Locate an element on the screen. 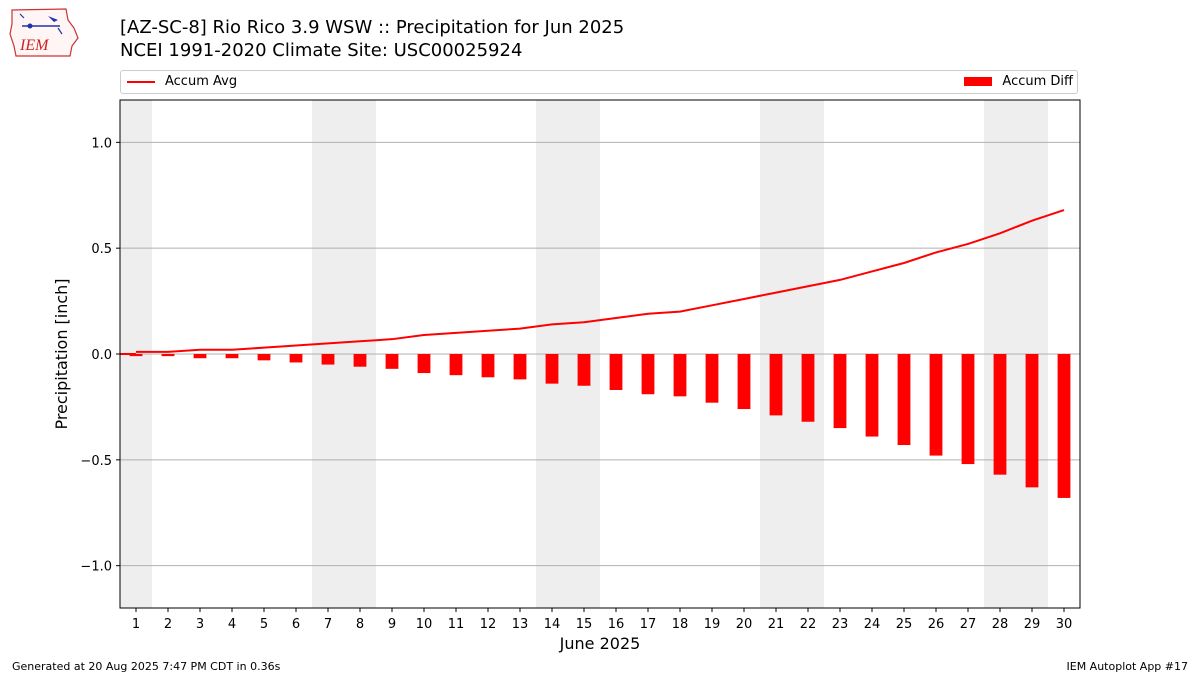 The width and height of the screenshot is (1200, 675). x-tick-label: 1 is located at coordinates (136, 624).